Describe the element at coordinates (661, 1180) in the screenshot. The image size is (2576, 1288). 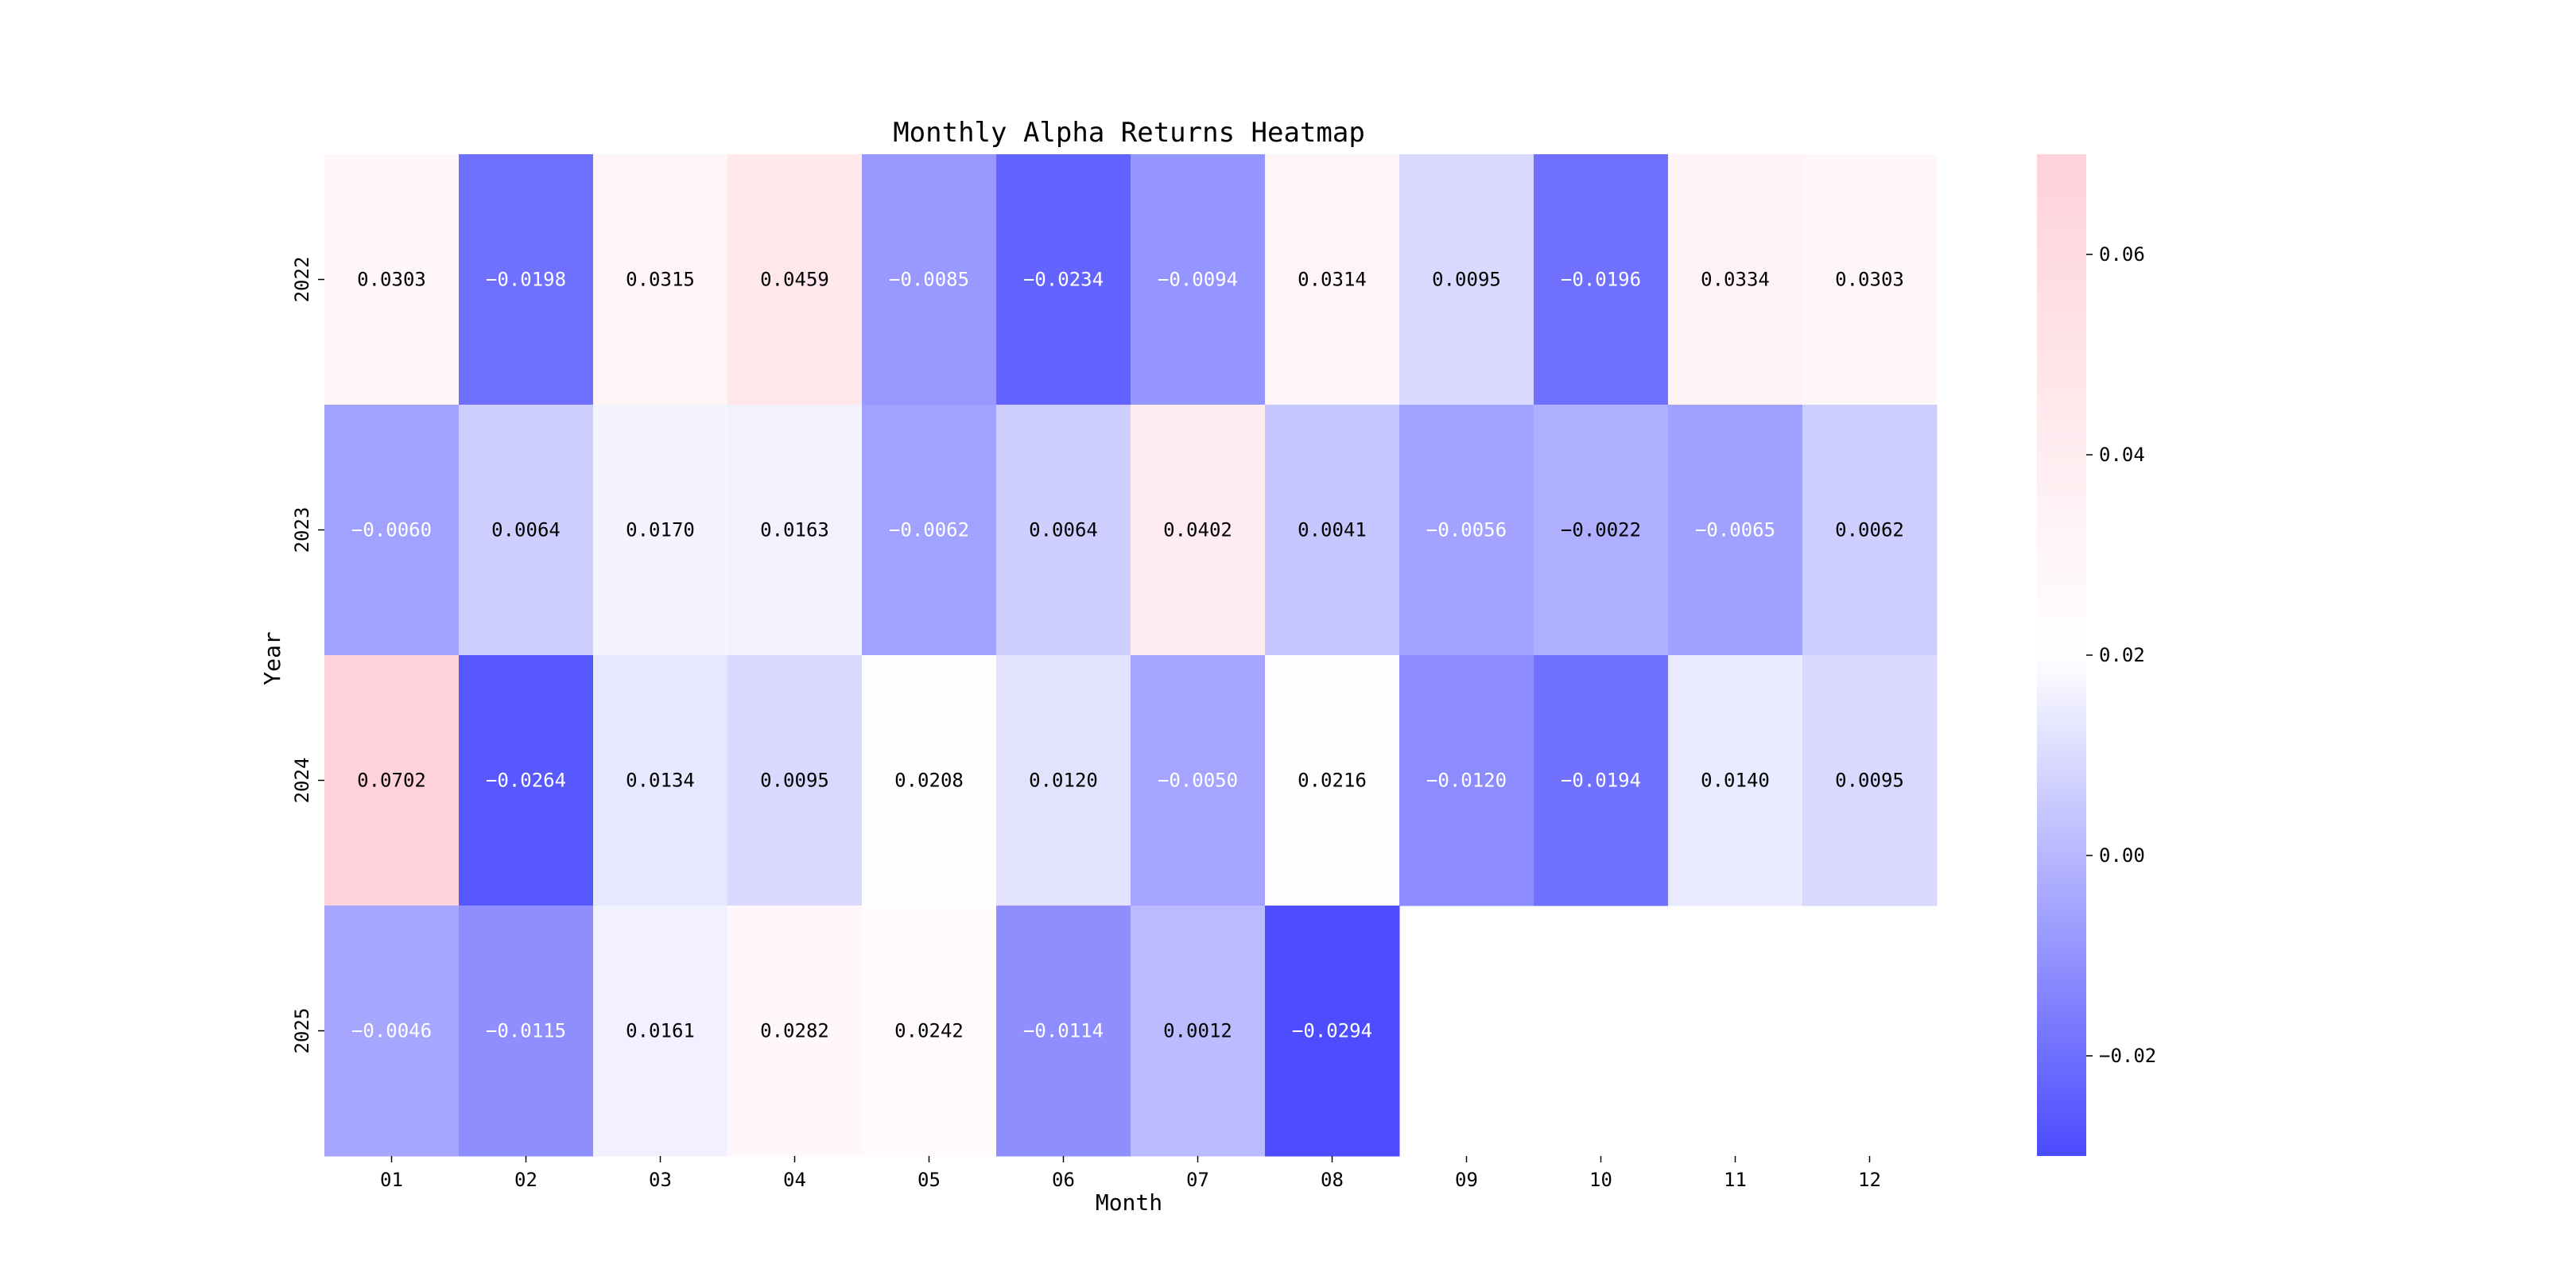
I see `x-tick-label: 03` at that location.